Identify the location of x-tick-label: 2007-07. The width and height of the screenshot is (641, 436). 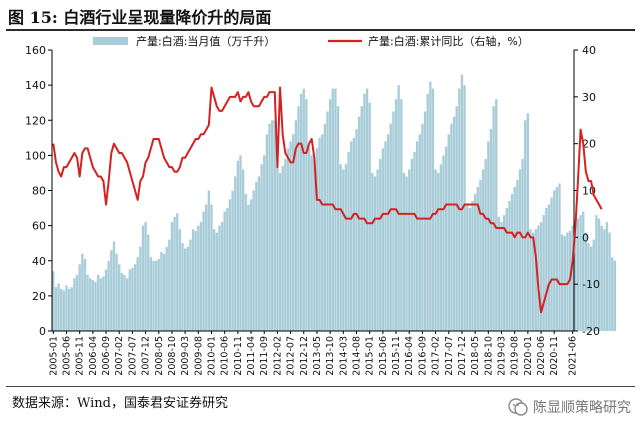
(132, 356).